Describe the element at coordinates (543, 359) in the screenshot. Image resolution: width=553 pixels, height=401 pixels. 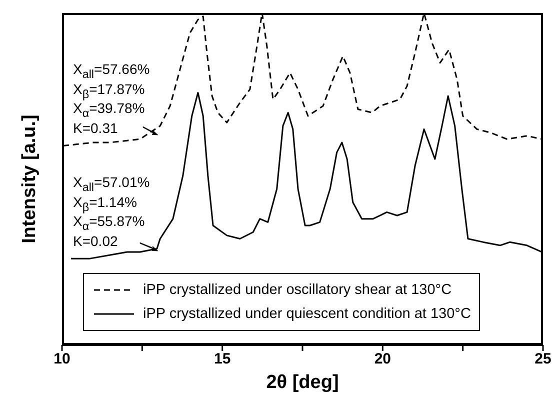
I see `x-tick-label: 25` at that location.